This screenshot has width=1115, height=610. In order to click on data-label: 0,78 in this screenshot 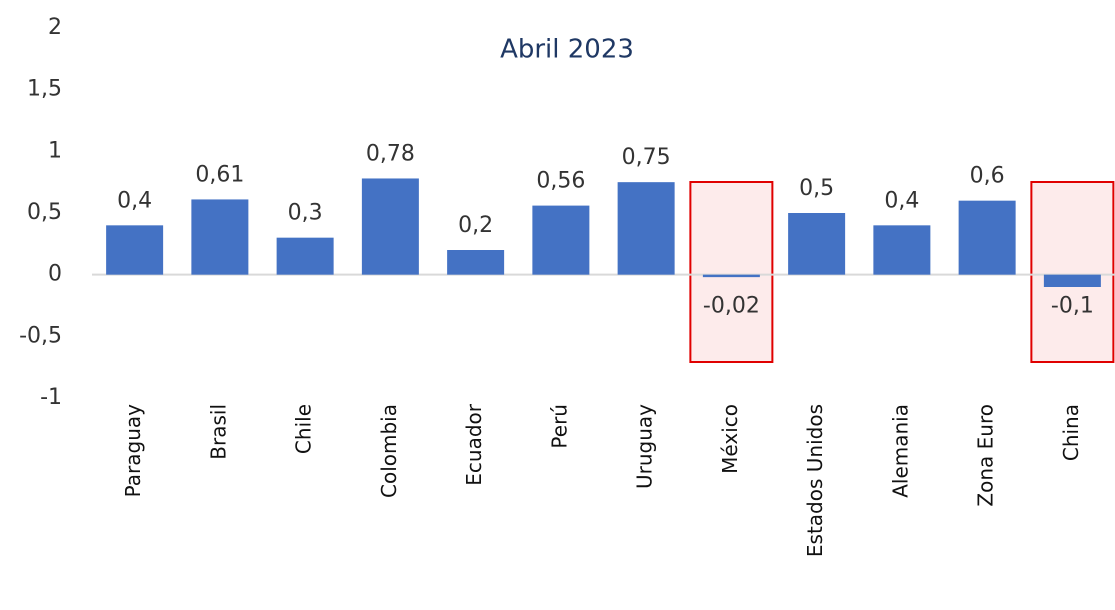, I will do `click(390, 153)`.